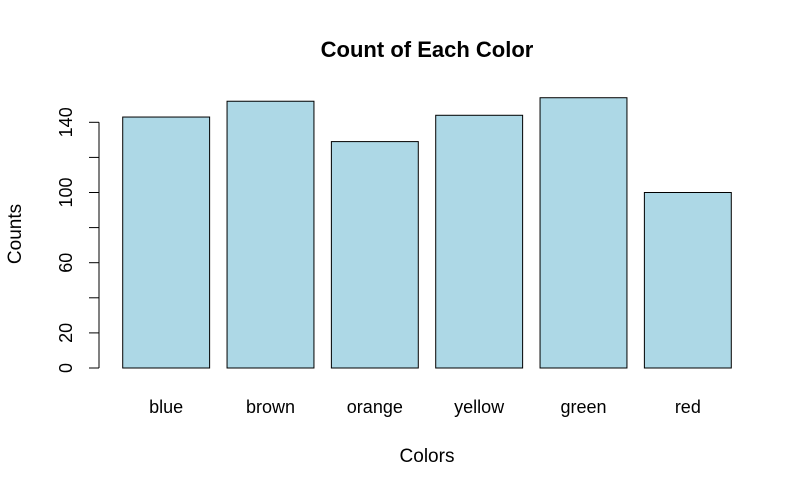  Describe the element at coordinates (583, 233) in the screenshot. I see `bar-green` at that location.